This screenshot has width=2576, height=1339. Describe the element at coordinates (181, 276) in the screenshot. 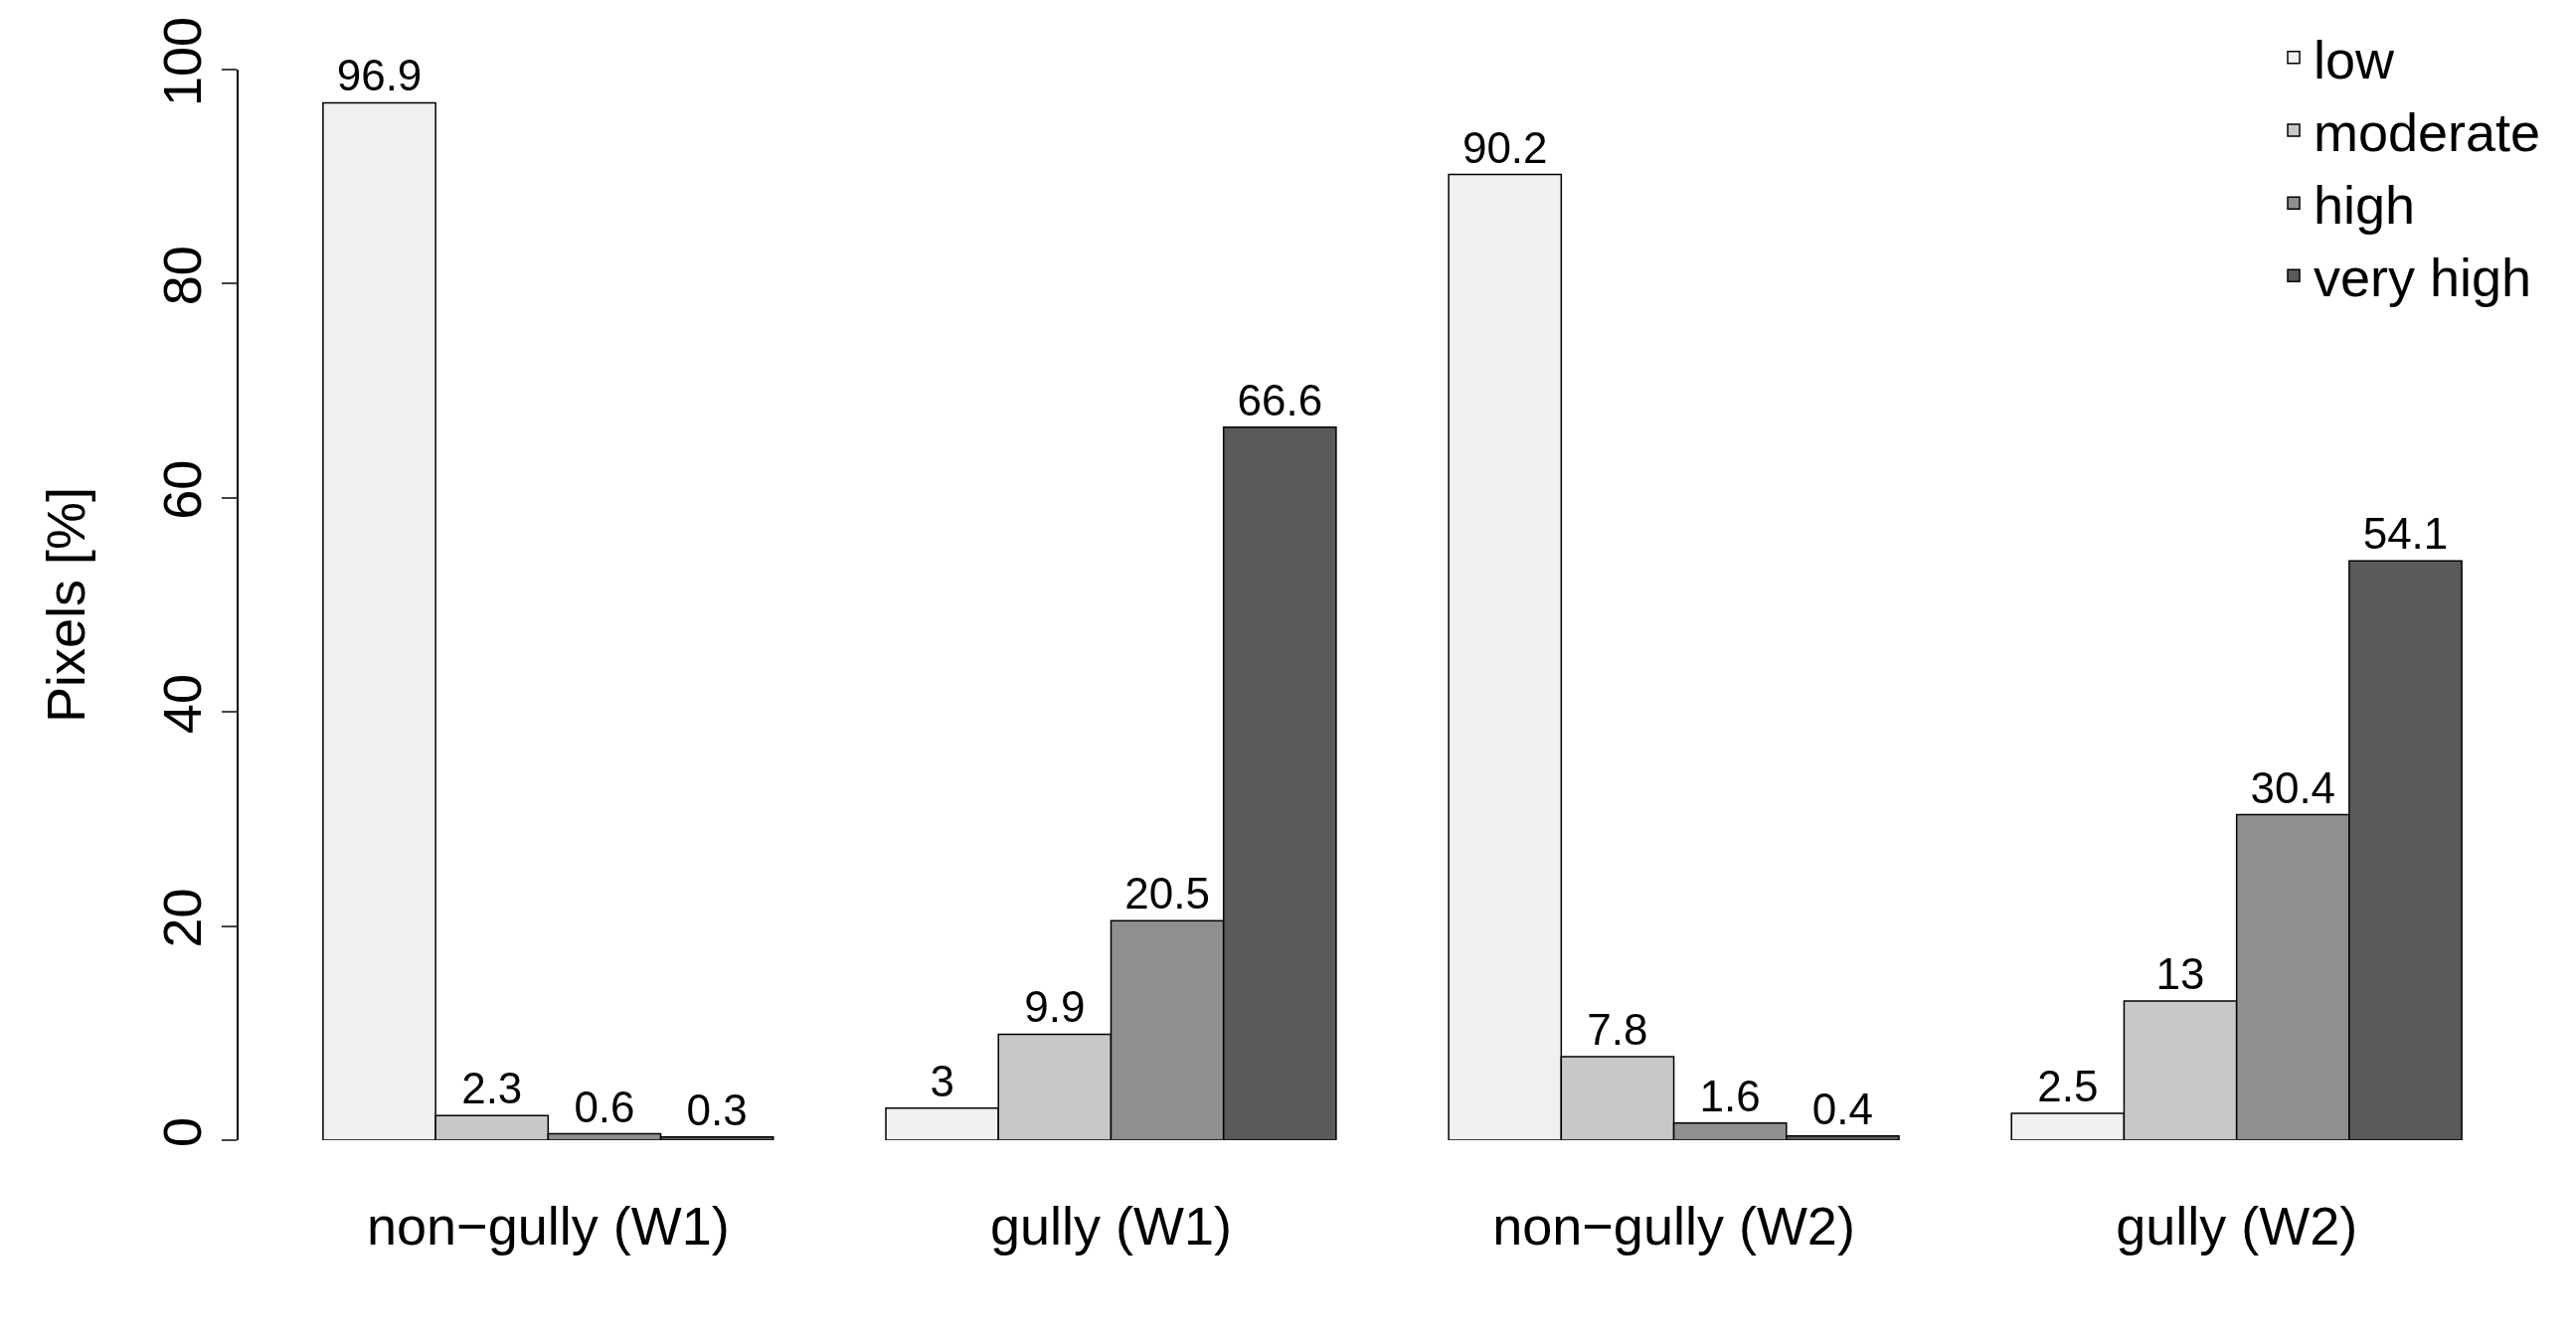

I see `y-tick-label: 80` at that location.